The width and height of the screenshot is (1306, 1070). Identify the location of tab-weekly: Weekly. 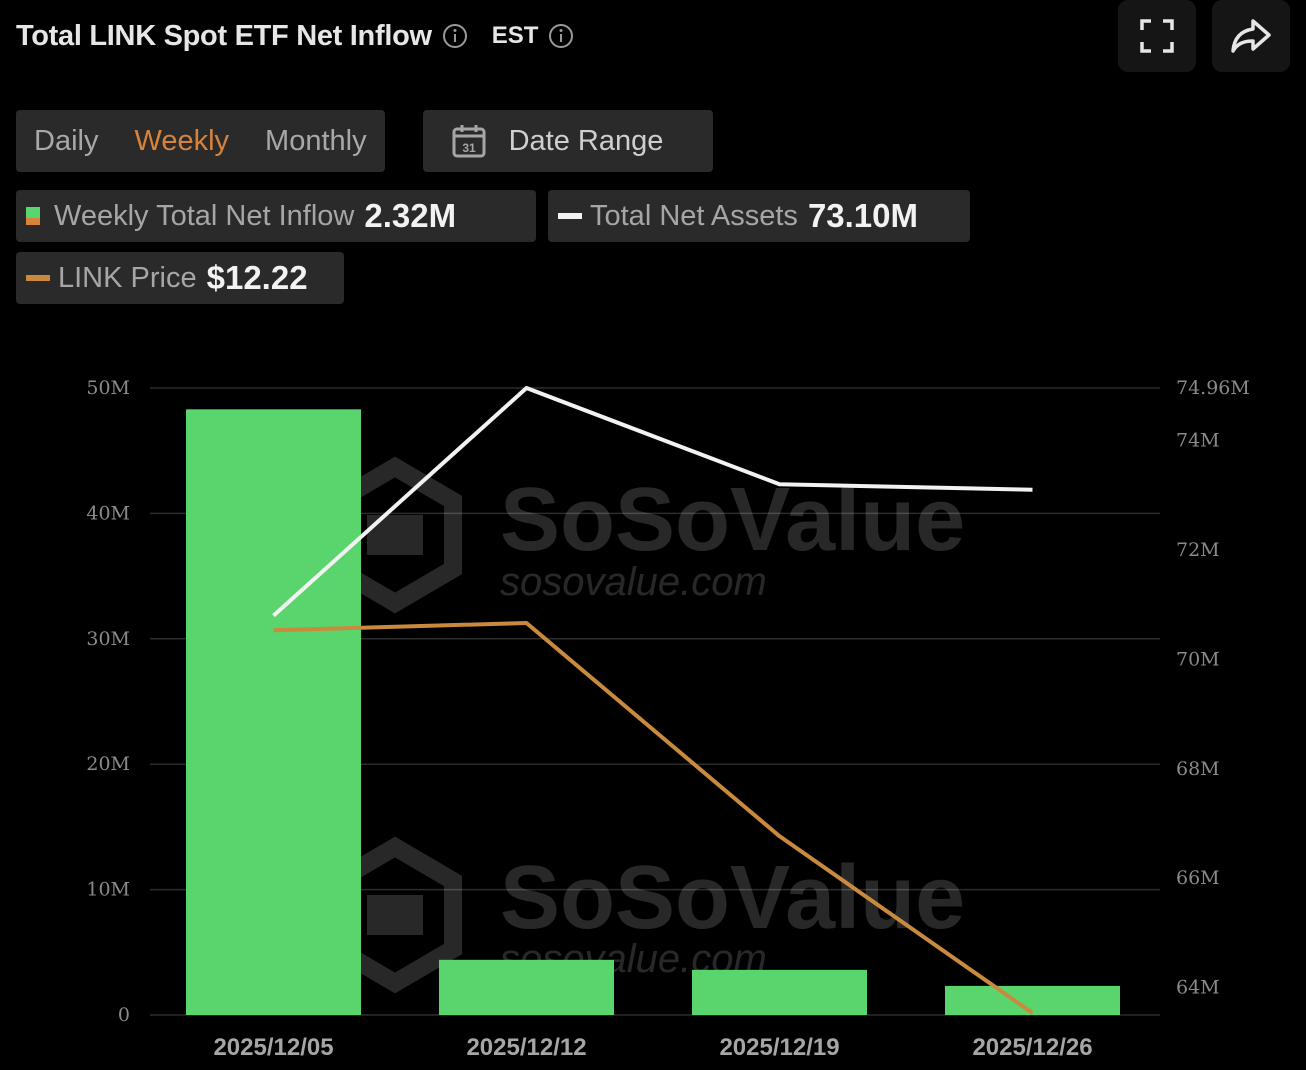
(182, 140).